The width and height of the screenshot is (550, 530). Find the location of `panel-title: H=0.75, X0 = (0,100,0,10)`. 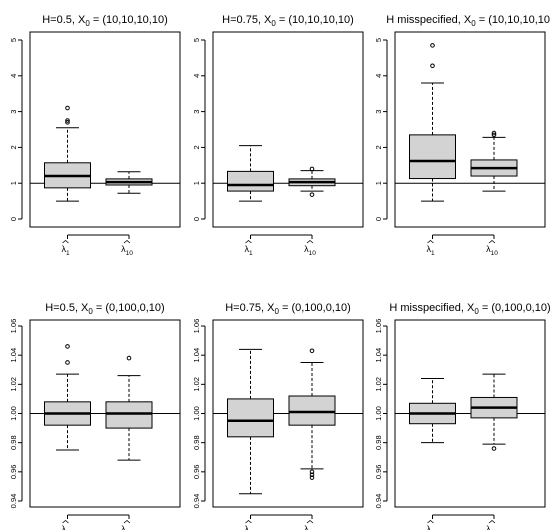

panel-title: H=0.75, X0 = (0,100,0,10) is located at coordinates (288, 309).